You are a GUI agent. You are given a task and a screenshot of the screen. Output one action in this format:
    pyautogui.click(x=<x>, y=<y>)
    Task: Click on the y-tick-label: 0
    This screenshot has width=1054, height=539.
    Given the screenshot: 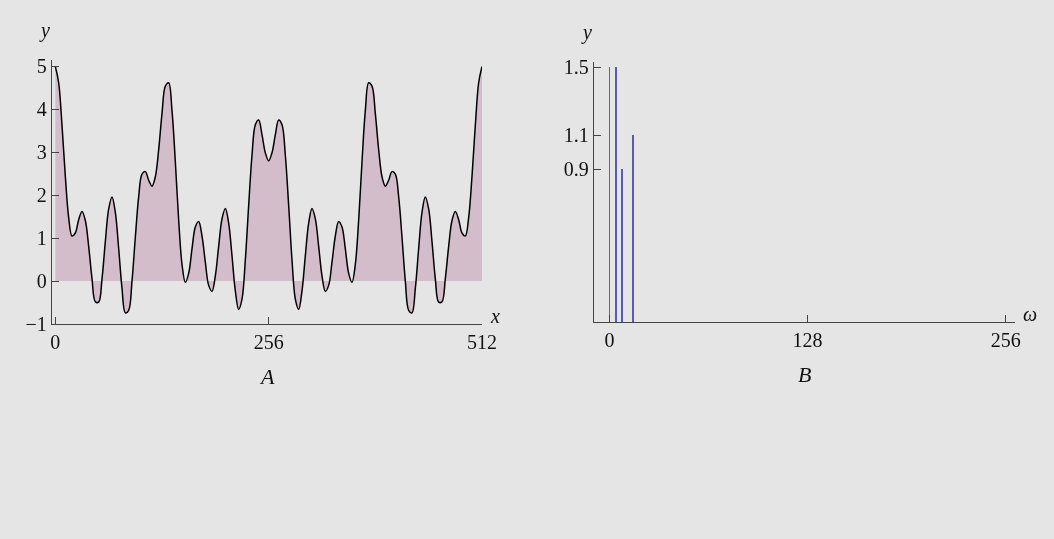 What is the action you would take?
    pyautogui.click(x=41, y=281)
    